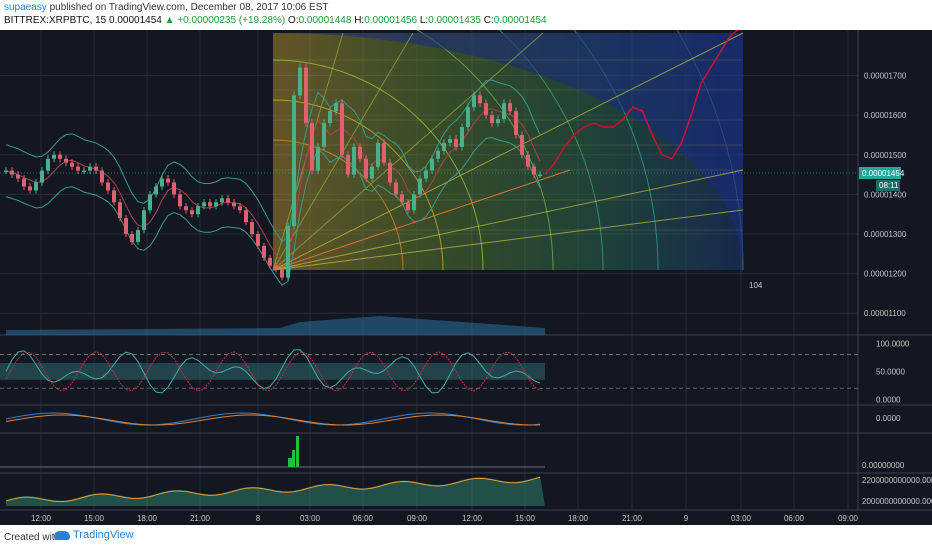 This screenshot has width=932, height=550. I want to click on low-value: 0.00001435, so click(454, 20).